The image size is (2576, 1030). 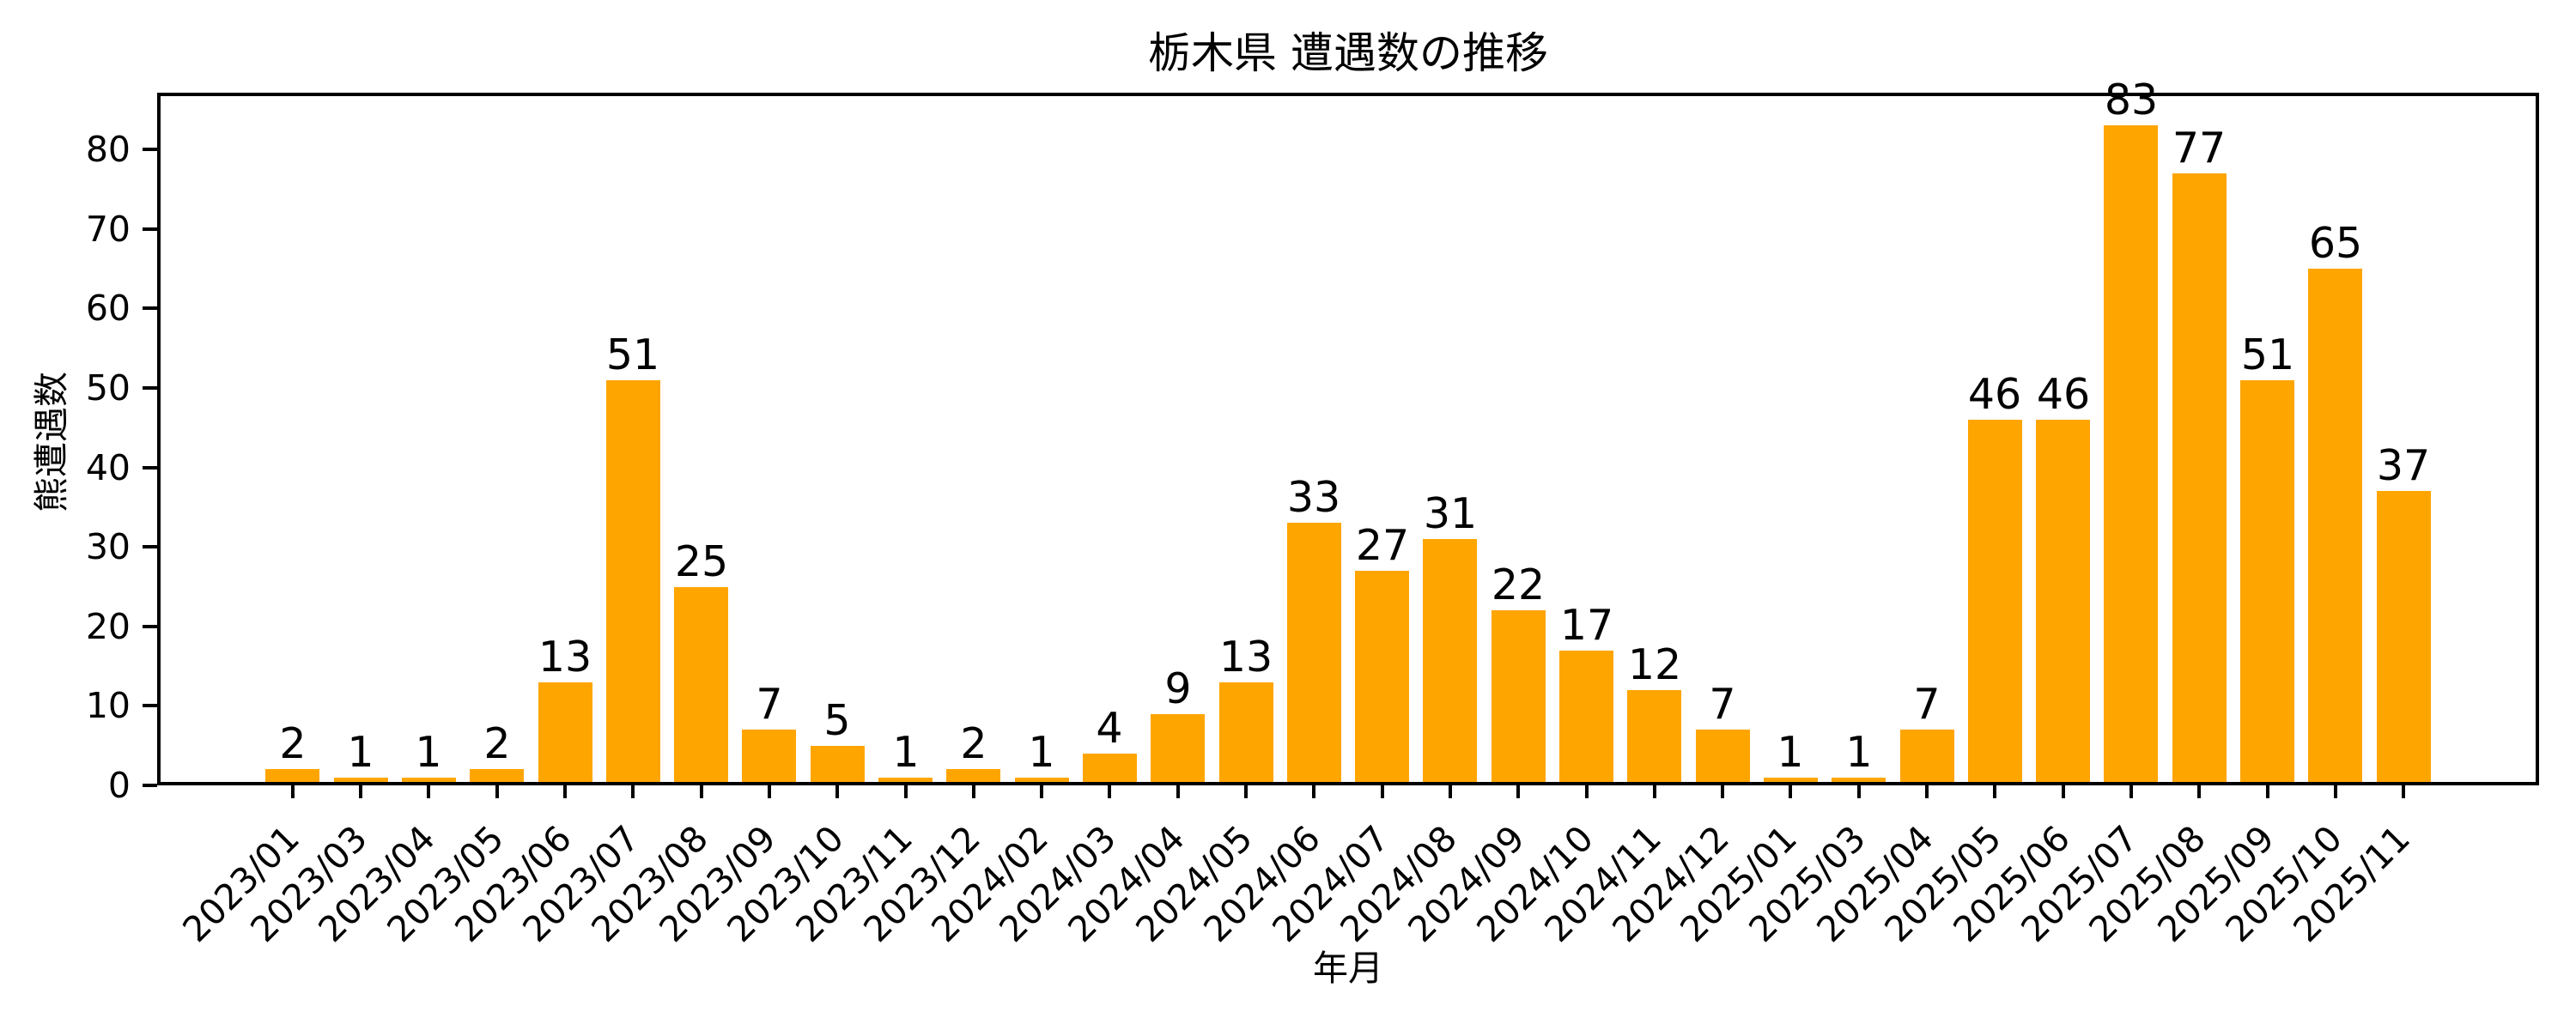 What do you see at coordinates (1451, 513) in the screenshot?
I see `bar-value-label: 31` at bounding box center [1451, 513].